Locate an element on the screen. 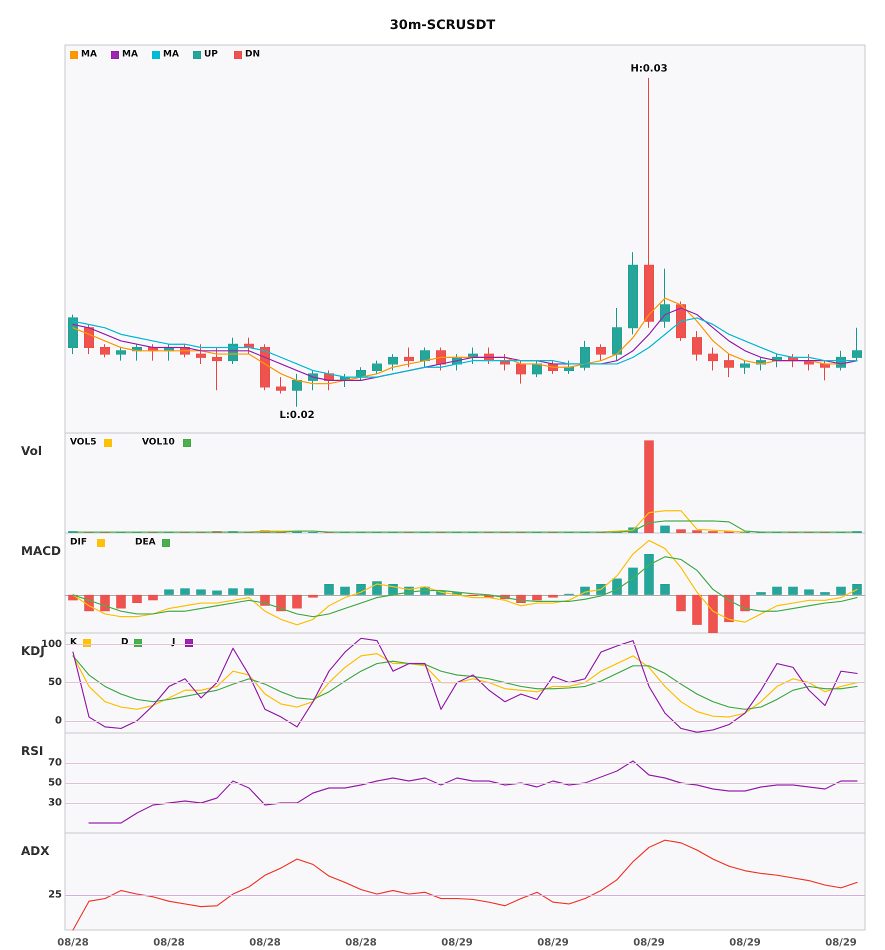 The width and height of the screenshot is (885, 950). legend-label: VOL5 is located at coordinates (83, 443).